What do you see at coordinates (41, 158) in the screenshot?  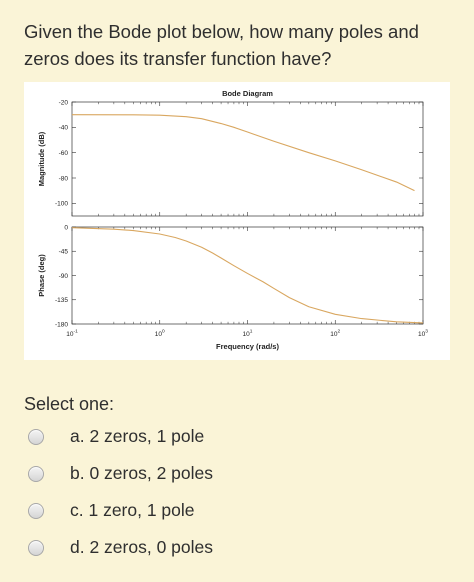 I see `magnitude-ylabel: Magnitude (dB)` at bounding box center [41, 158].